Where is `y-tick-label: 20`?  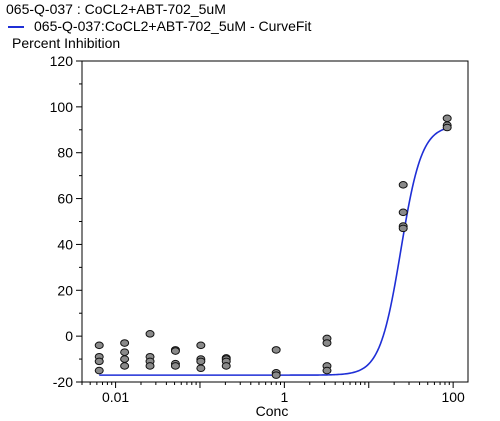
y-tick-label: 20 is located at coordinates (65, 290).